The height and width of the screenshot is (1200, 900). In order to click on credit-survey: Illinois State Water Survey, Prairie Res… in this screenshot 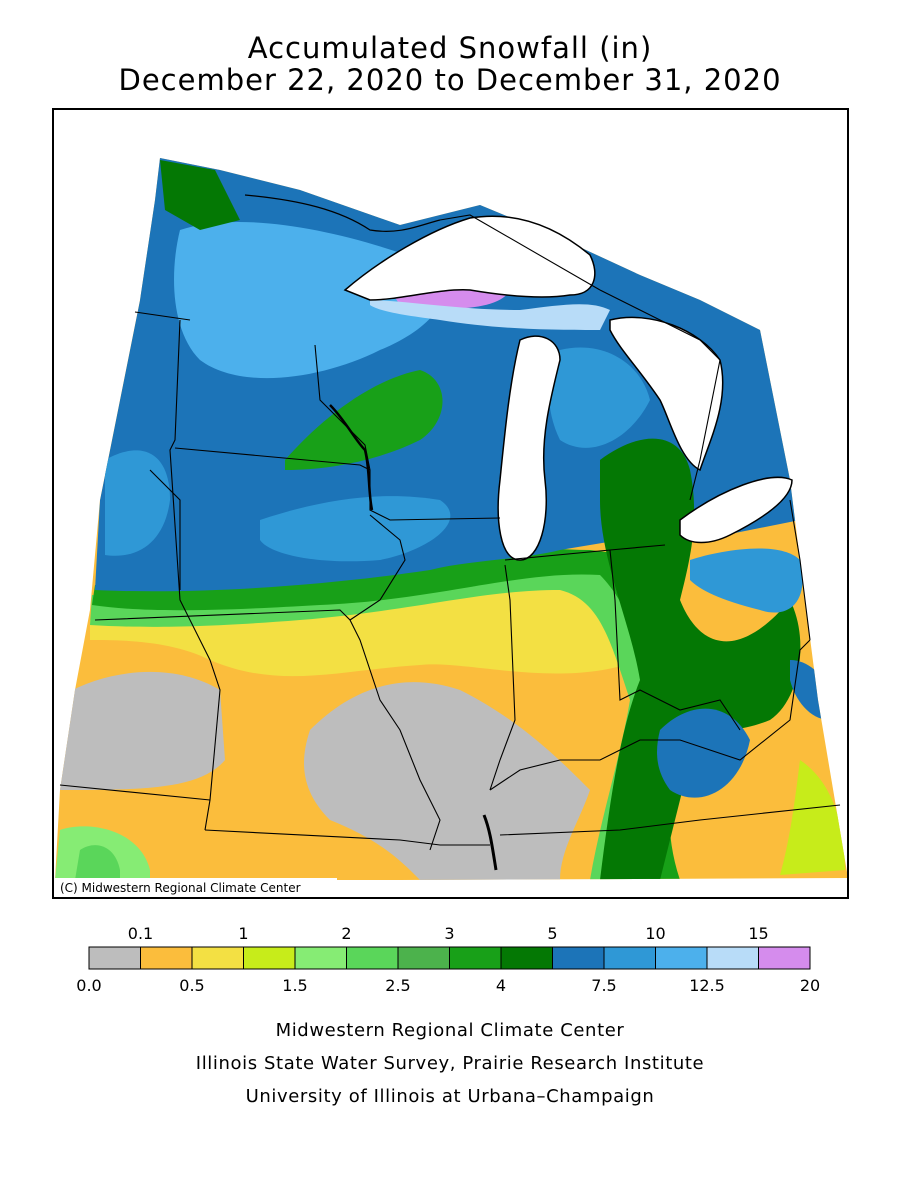, I will do `click(450, 1063)`.